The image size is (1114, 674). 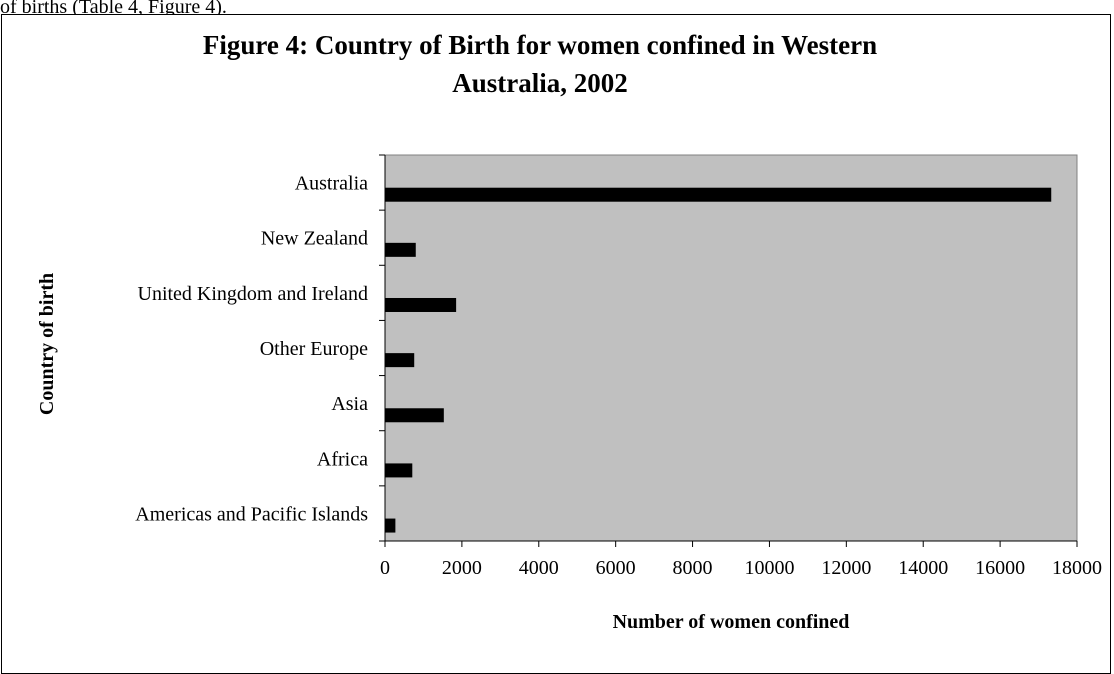 I want to click on x-tick-label: 14000, so click(x=923, y=568).